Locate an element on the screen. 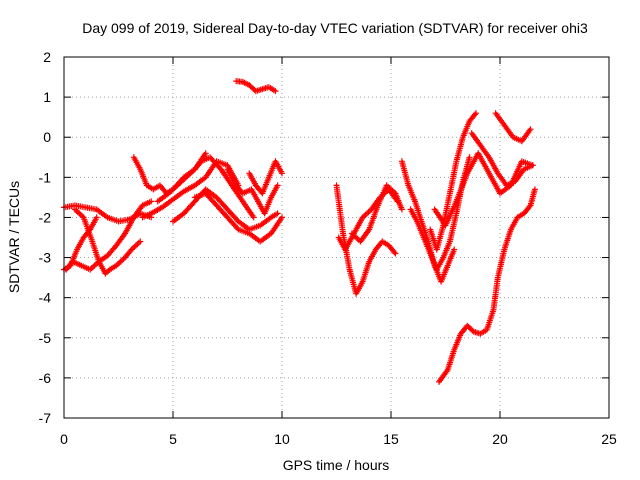 Image resolution: width=640 pixels, height=480 pixels. x-tick-label: 5 is located at coordinates (173, 439).